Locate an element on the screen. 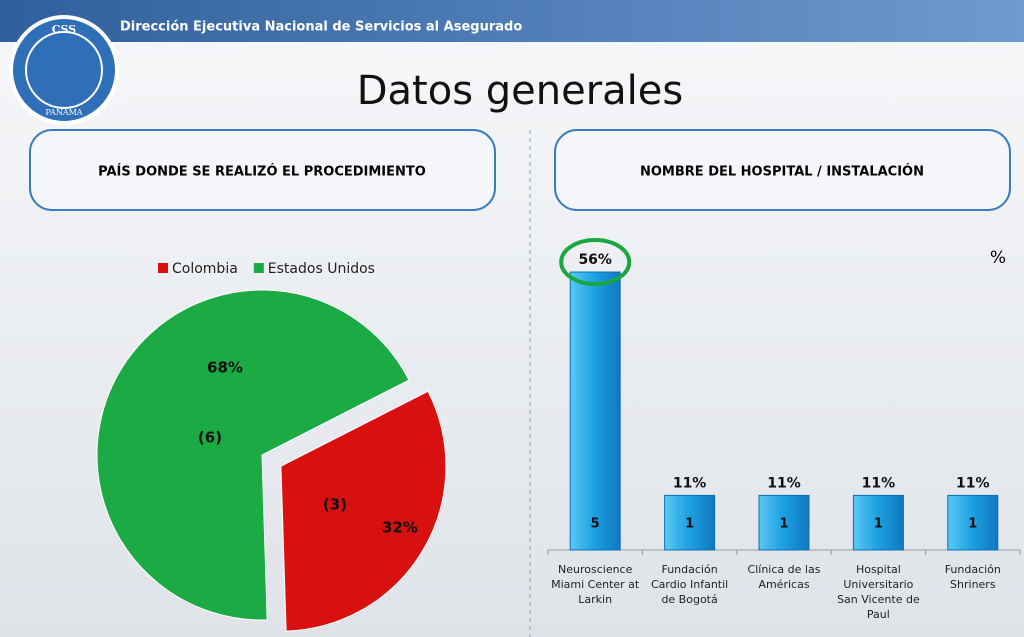 The image size is (1024, 637). highlight-circle is located at coordinates (595, 262).